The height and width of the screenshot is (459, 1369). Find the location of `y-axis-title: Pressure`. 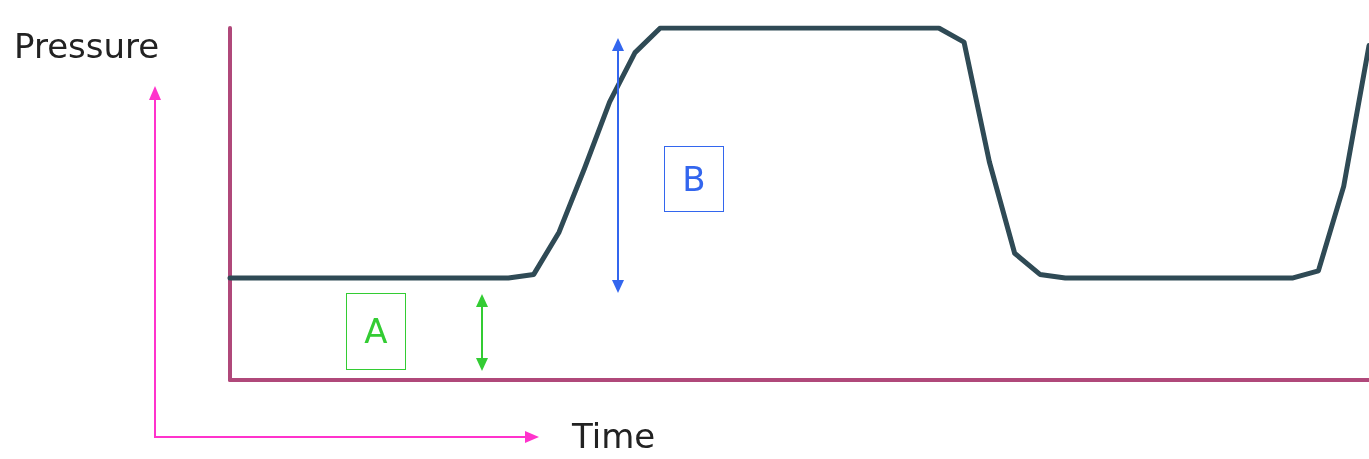

y-axis-title: Pressure is located at coordinates (87, 46).